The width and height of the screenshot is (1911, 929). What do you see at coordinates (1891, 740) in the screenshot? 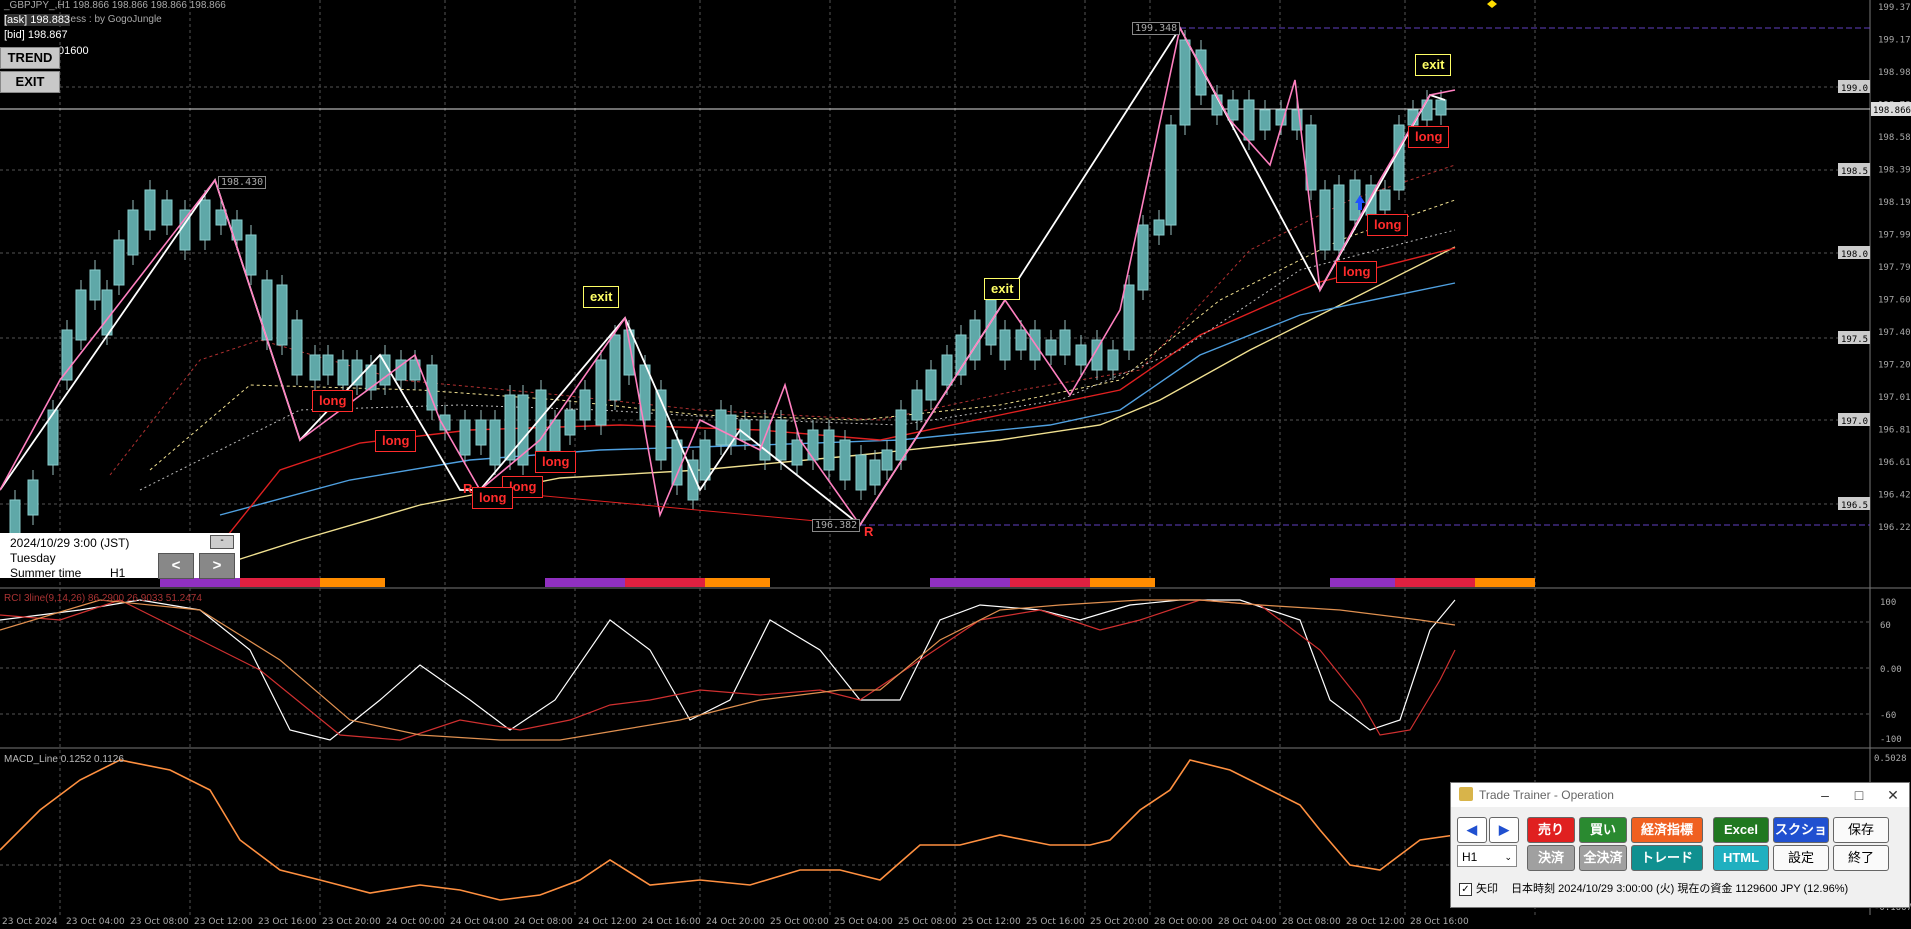
I see `rci-tick-label: -100` at bounding box center [1891, 740].